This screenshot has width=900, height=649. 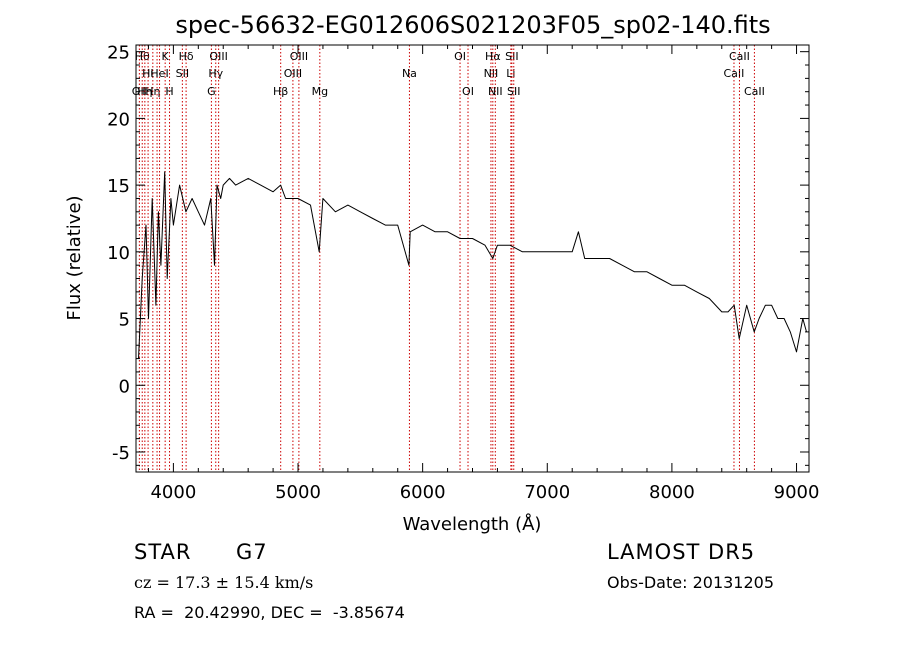 I want to click on y-tick-label: 20, so click(x=118, y=119).